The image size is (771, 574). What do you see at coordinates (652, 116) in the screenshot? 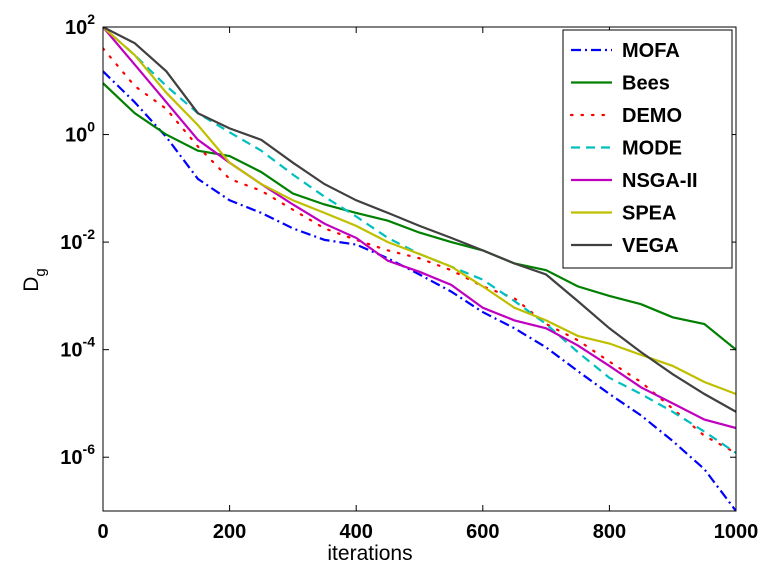
I see `legend-label: DEMO` at bounding box center [652, 116].